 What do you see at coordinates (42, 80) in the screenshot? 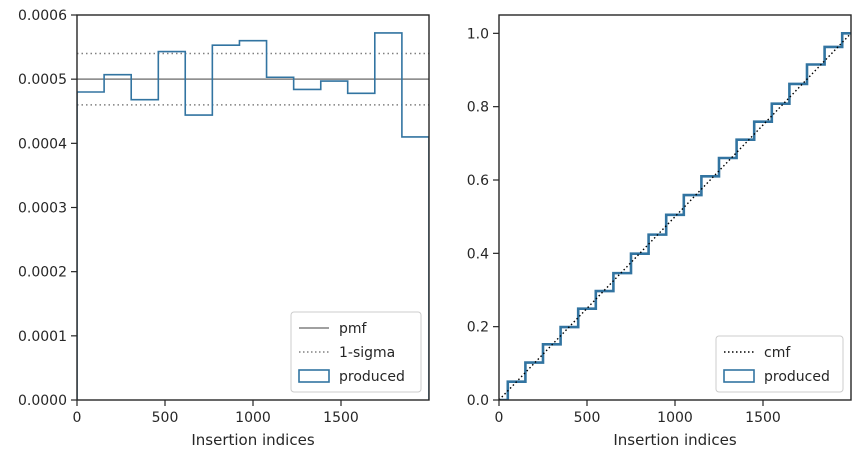
I see `y-tick-label: 0.0005` at bounding box center [42, 80].